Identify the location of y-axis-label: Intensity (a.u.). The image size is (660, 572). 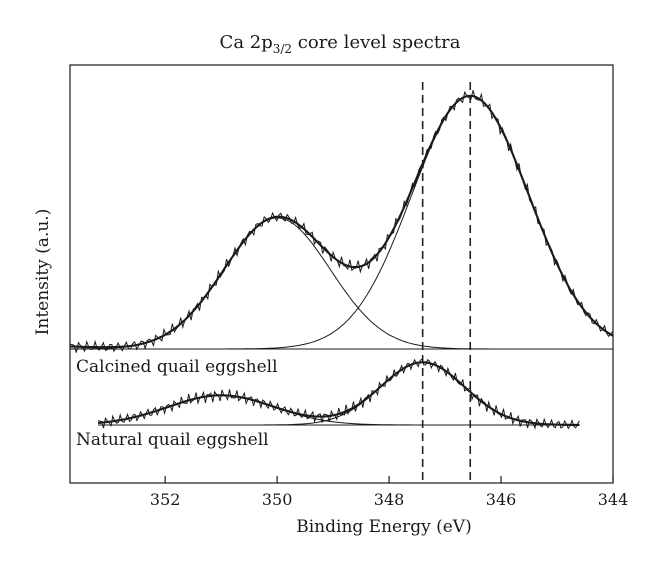
(43, 272).